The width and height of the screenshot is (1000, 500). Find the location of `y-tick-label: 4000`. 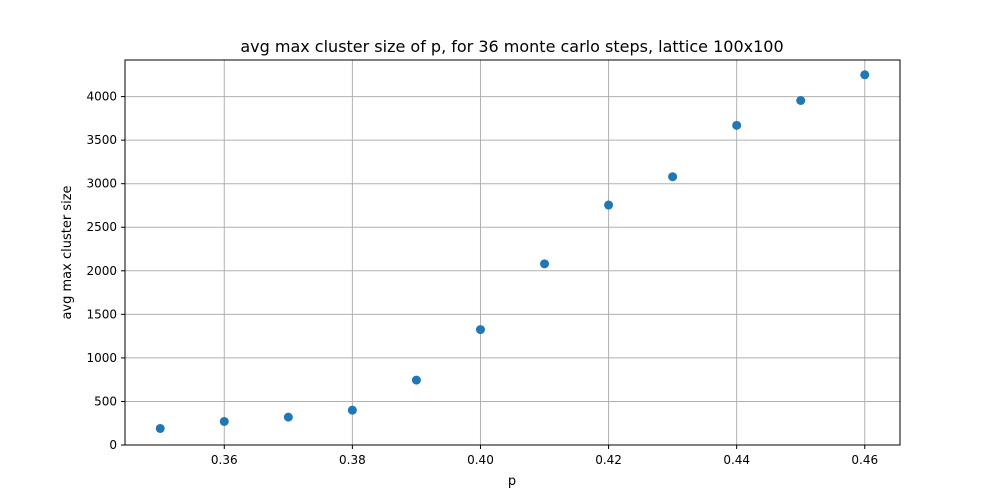

y-tick-label: 4000 is located at coordinates (101, 97).